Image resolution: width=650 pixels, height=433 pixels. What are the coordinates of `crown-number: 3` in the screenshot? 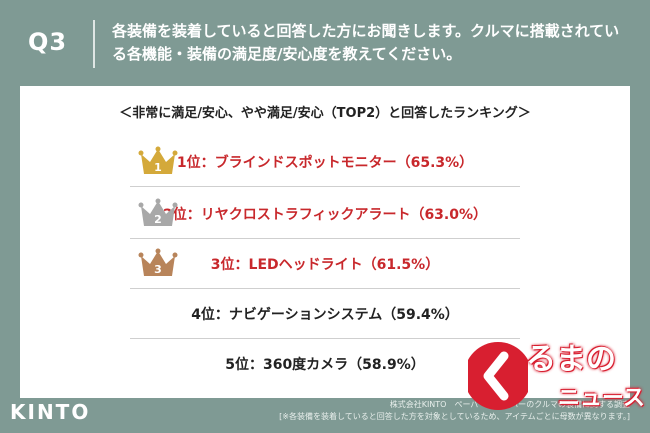 It's located at (158, 269).